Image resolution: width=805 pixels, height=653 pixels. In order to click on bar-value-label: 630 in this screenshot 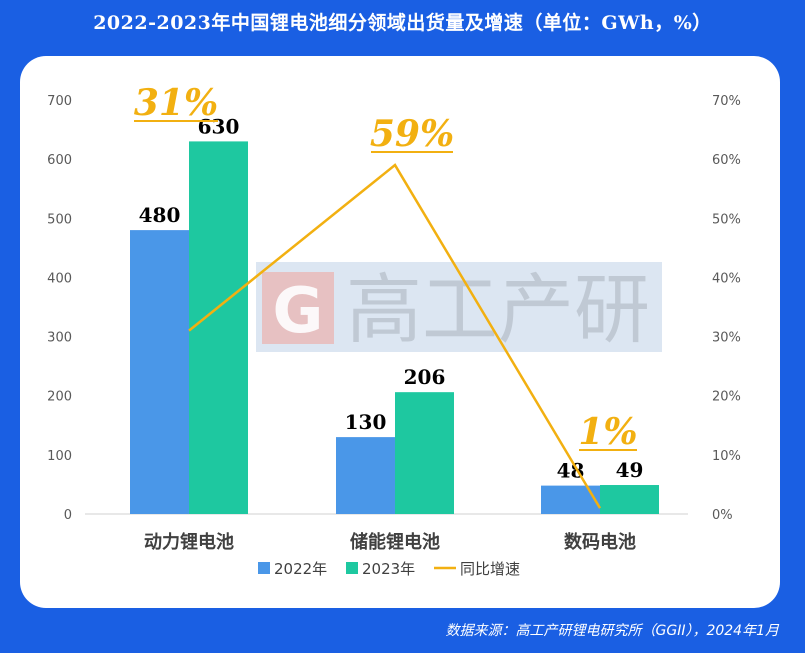, I will do `click(219, 126)`.